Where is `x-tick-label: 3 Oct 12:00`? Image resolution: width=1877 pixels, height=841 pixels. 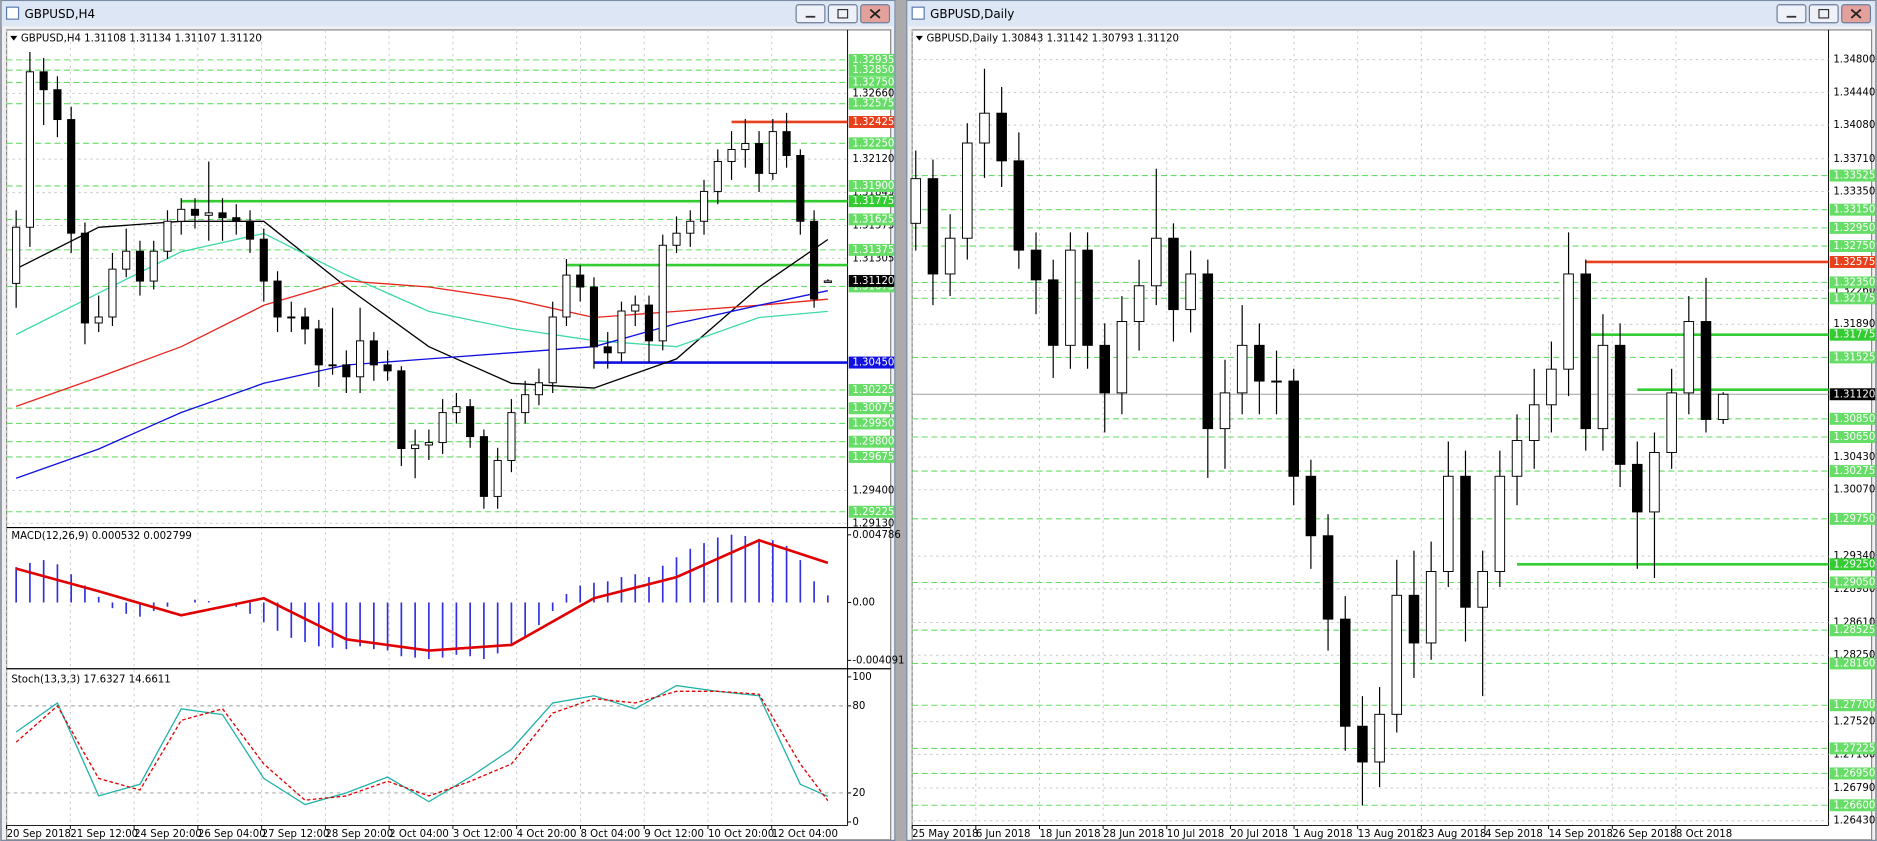 x-tick-label: 3 Oct 12:00 is located at coordinates (483, 834).